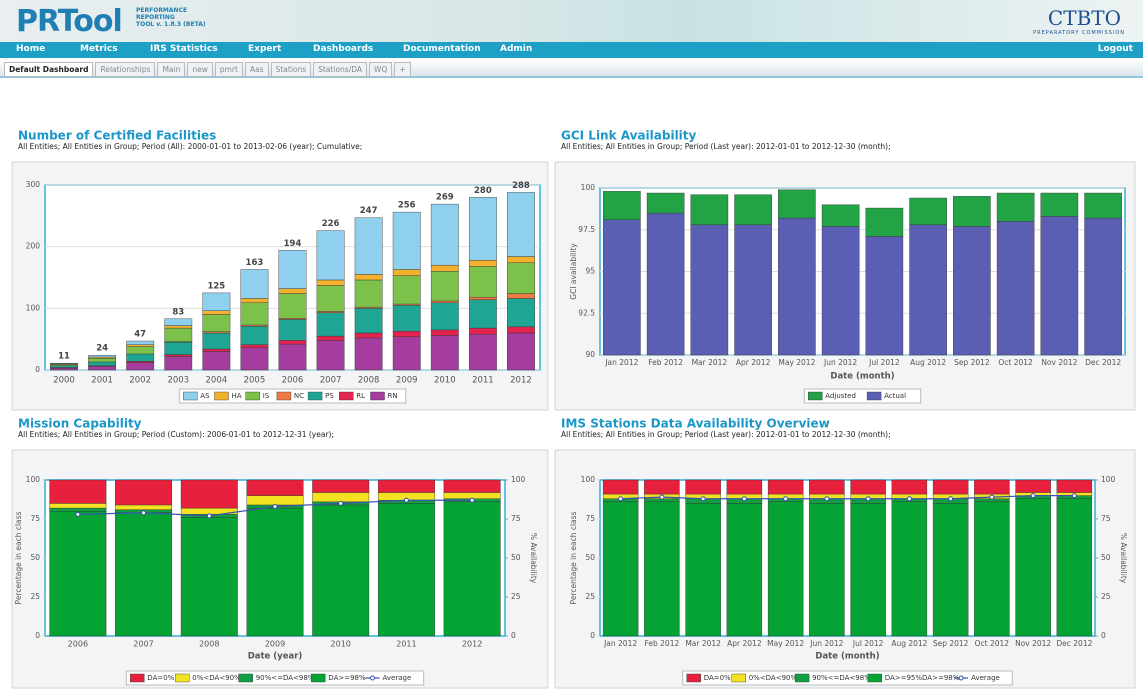  Describe the element at coordinates (1115, 49) in the screenshot. I see `logout: Logout` at that location.